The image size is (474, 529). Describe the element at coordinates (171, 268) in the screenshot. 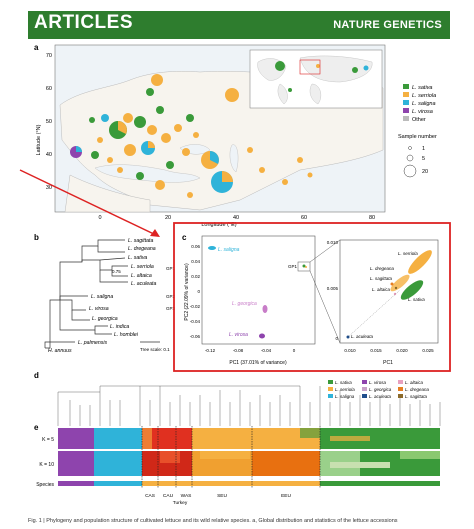

I see `group-label: GP1` at that location.